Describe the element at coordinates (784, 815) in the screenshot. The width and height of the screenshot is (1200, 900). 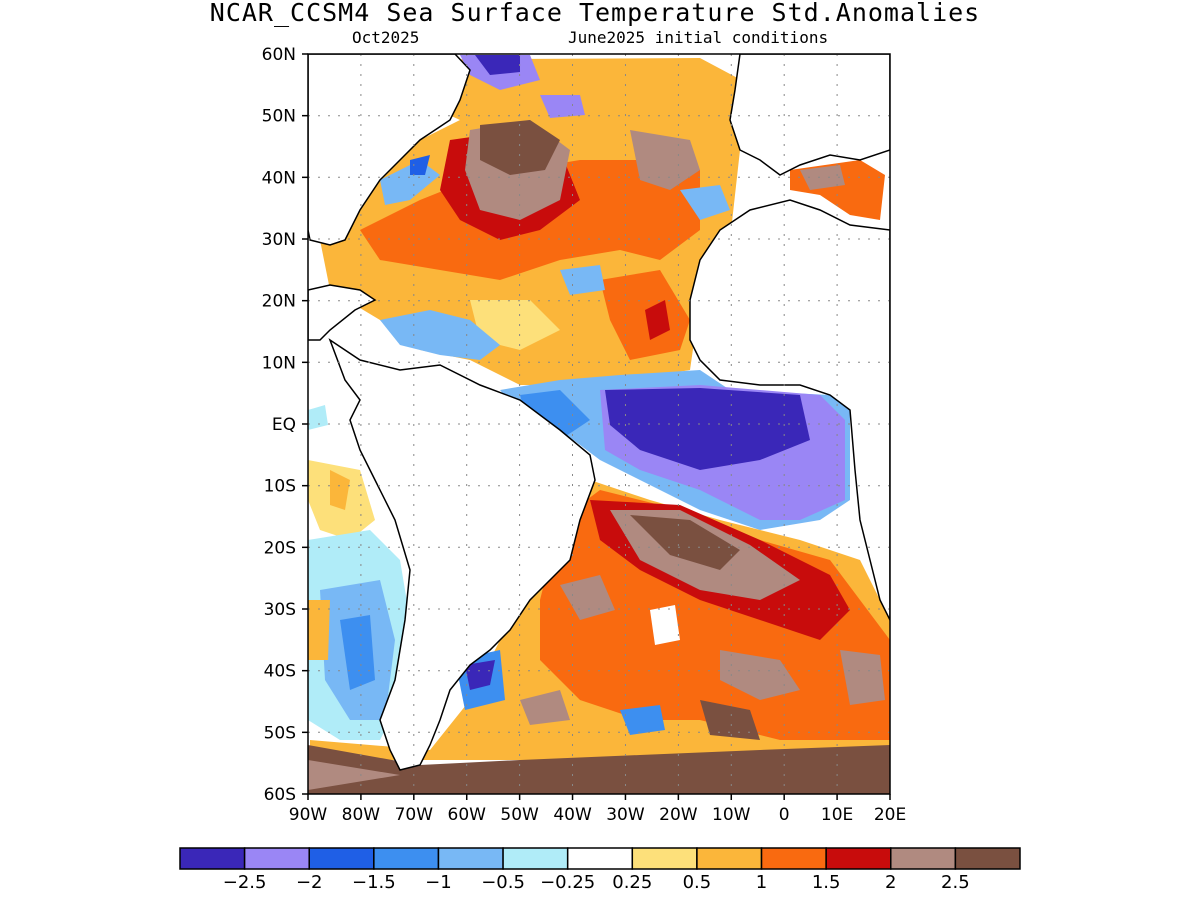
I see `longitude-tick-label: 0` at that location.